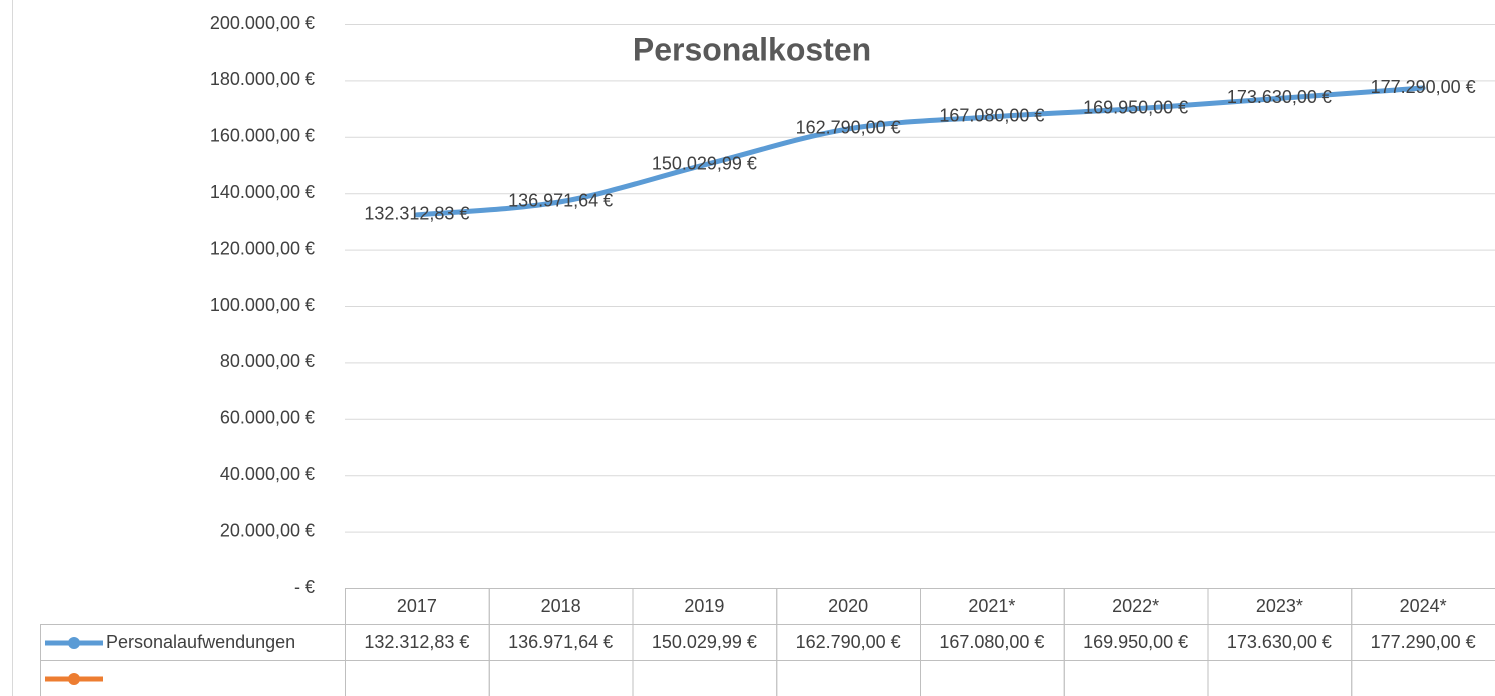 The height and width of the screenshot is (696, 1495). Describe the element at coordinates (417, 606) in the screenshot. I see `x-tick-label: 2017` at that location.